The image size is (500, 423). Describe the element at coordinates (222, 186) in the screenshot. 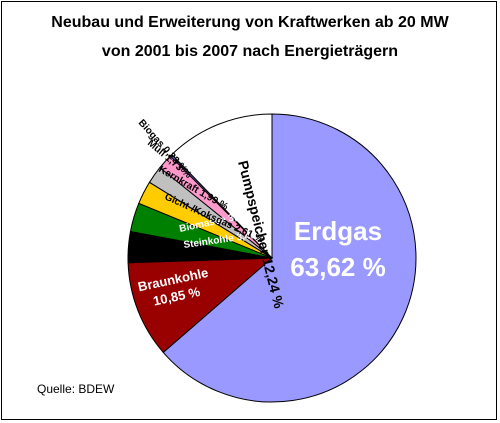

I see `pie-slice-pumpspeicher` at that location.